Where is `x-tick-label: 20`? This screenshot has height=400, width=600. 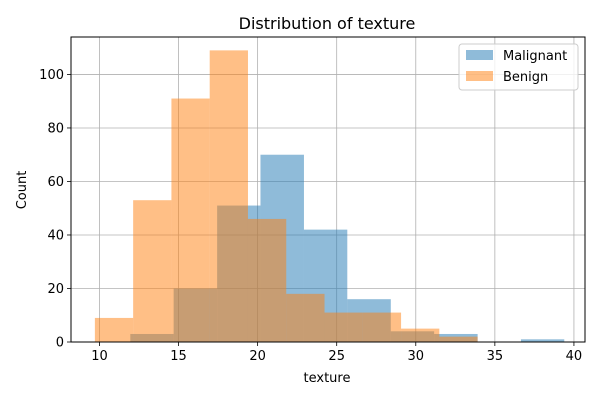
x-tick-label: 20 is located at coordinates (257, 356).